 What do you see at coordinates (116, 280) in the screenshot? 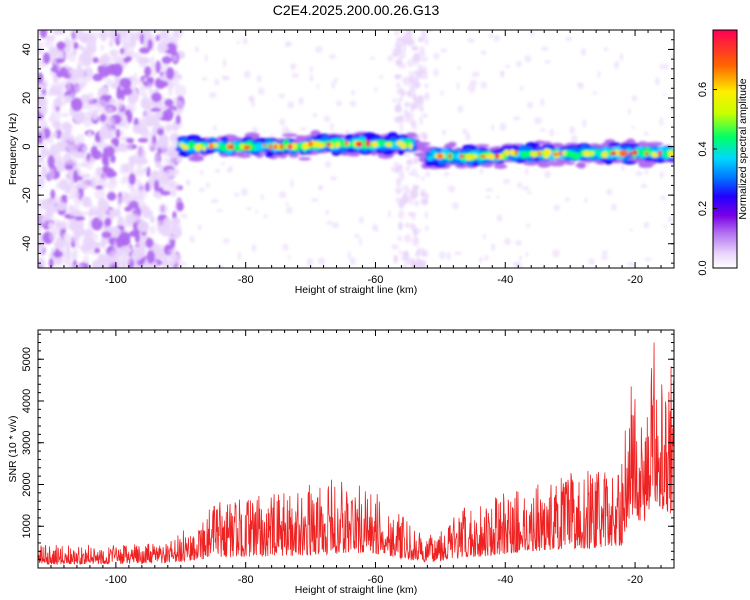
I see `x-tick-label: -100` at bounding box center [116, 280].